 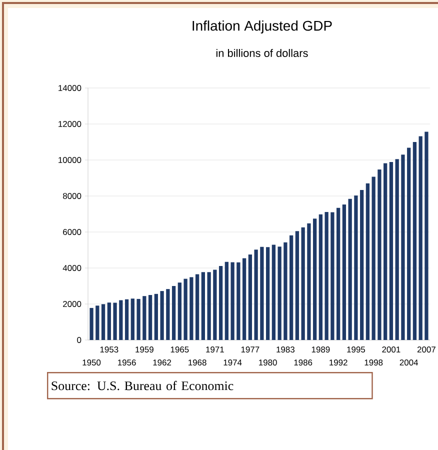 I want to click on x-tick-label: 1989, so click(x=321, y=349).